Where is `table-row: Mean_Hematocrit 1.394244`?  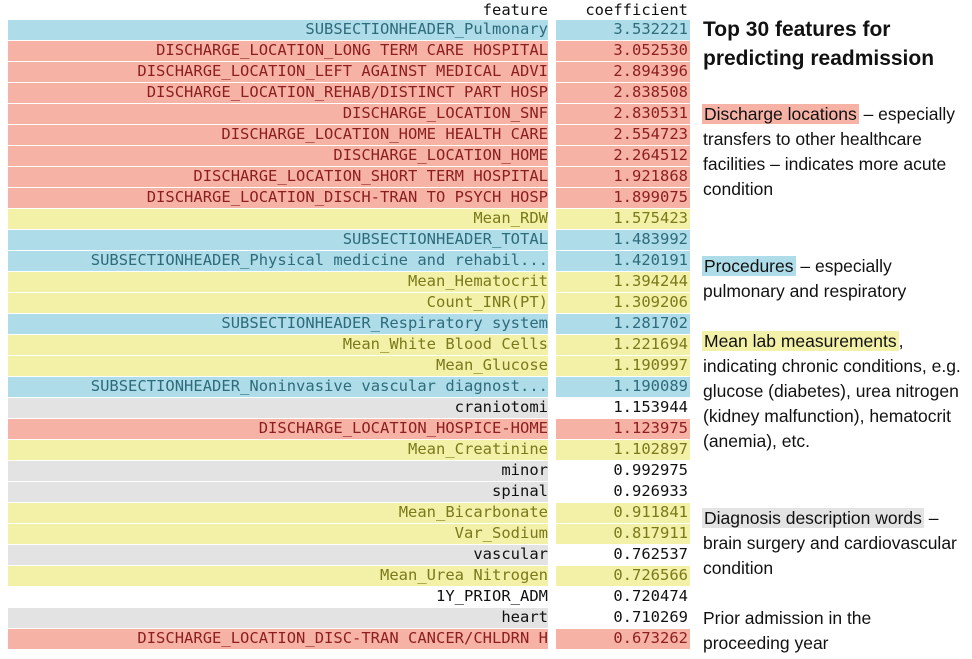 table-row: Mean_Hematocrit 1.394244 is located at coordinates (349, 281).